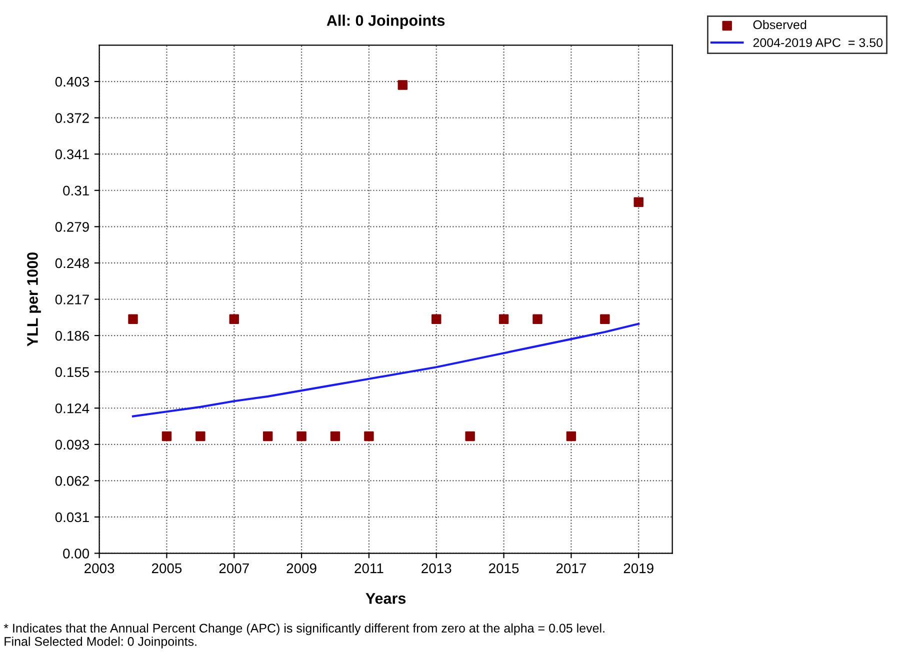 The image size is (911, 665). I want to click on x-tick-label: 2011, so click(369, 568).